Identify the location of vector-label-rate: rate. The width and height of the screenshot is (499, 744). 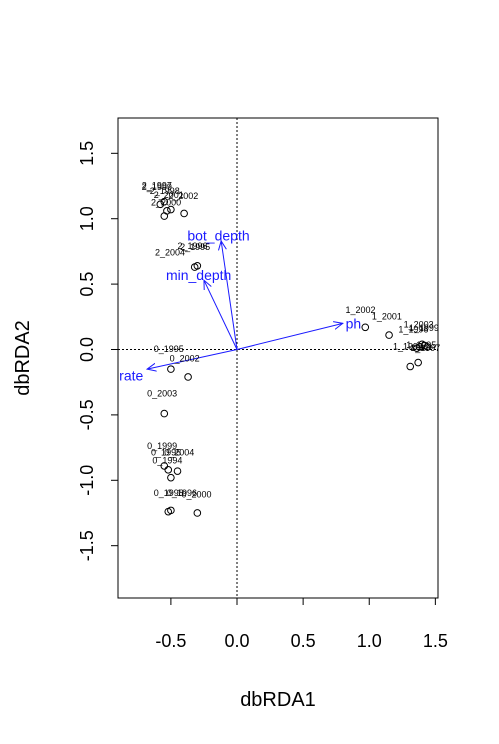
(131, 376).